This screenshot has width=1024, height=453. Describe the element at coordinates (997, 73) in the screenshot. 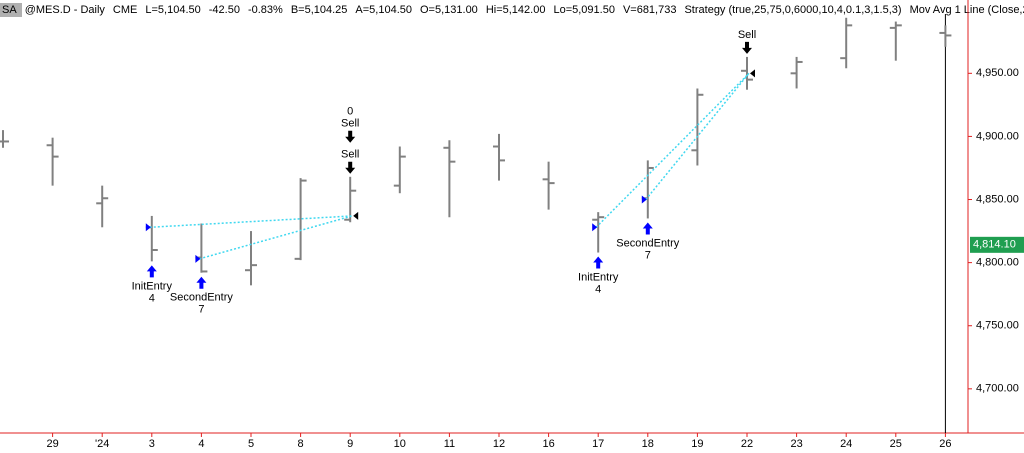

I see `y-tick-label: 4,950.00` at that location.